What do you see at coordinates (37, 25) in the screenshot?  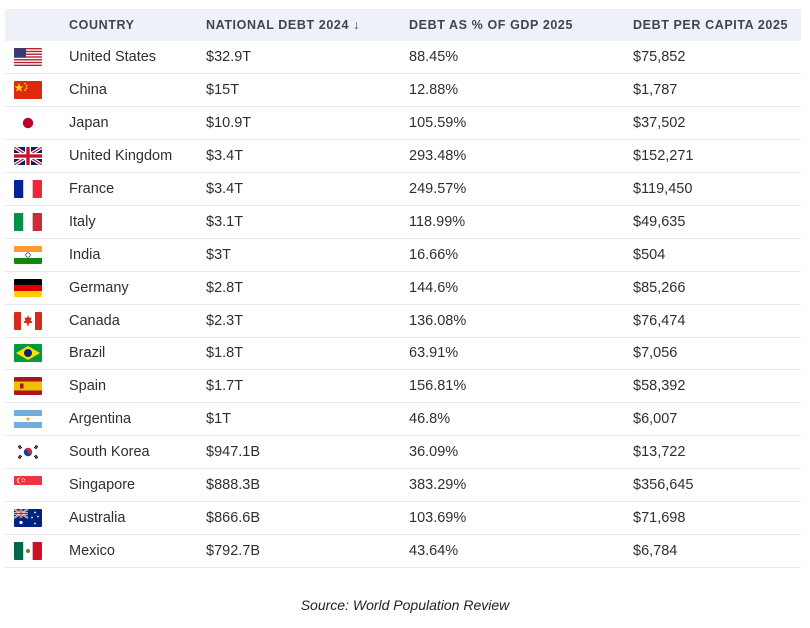 I see `header-flag` at bounding box center [37, 25].